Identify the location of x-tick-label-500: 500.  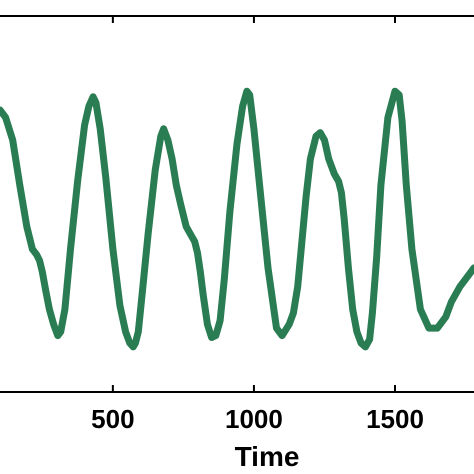
(112, 419).